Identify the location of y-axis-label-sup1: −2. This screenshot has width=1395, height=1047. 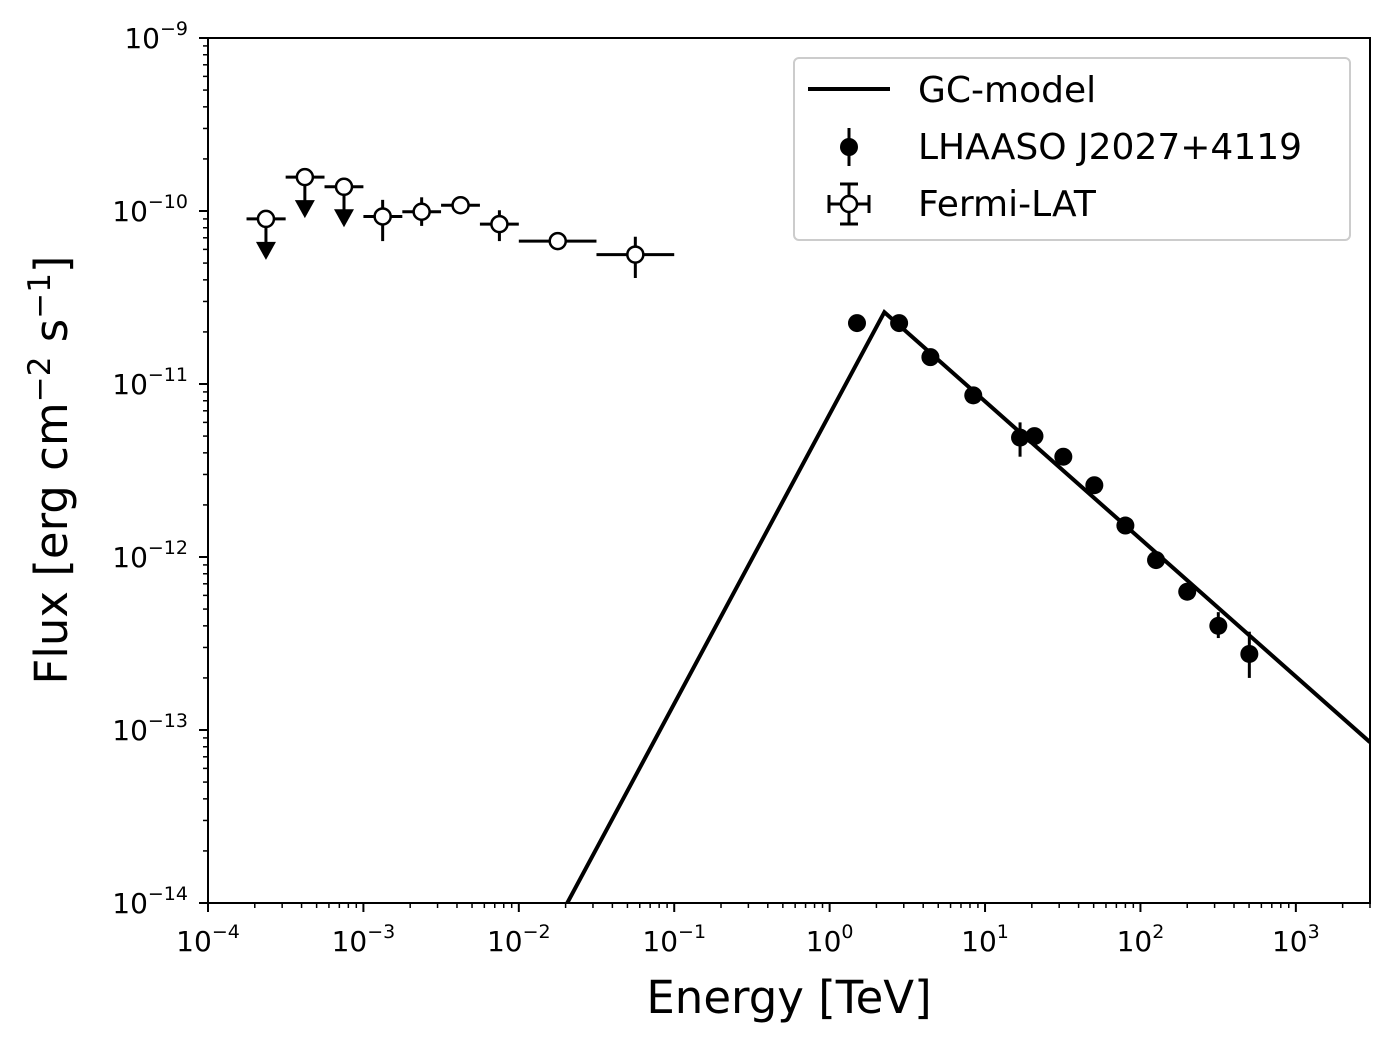
(40, 380).